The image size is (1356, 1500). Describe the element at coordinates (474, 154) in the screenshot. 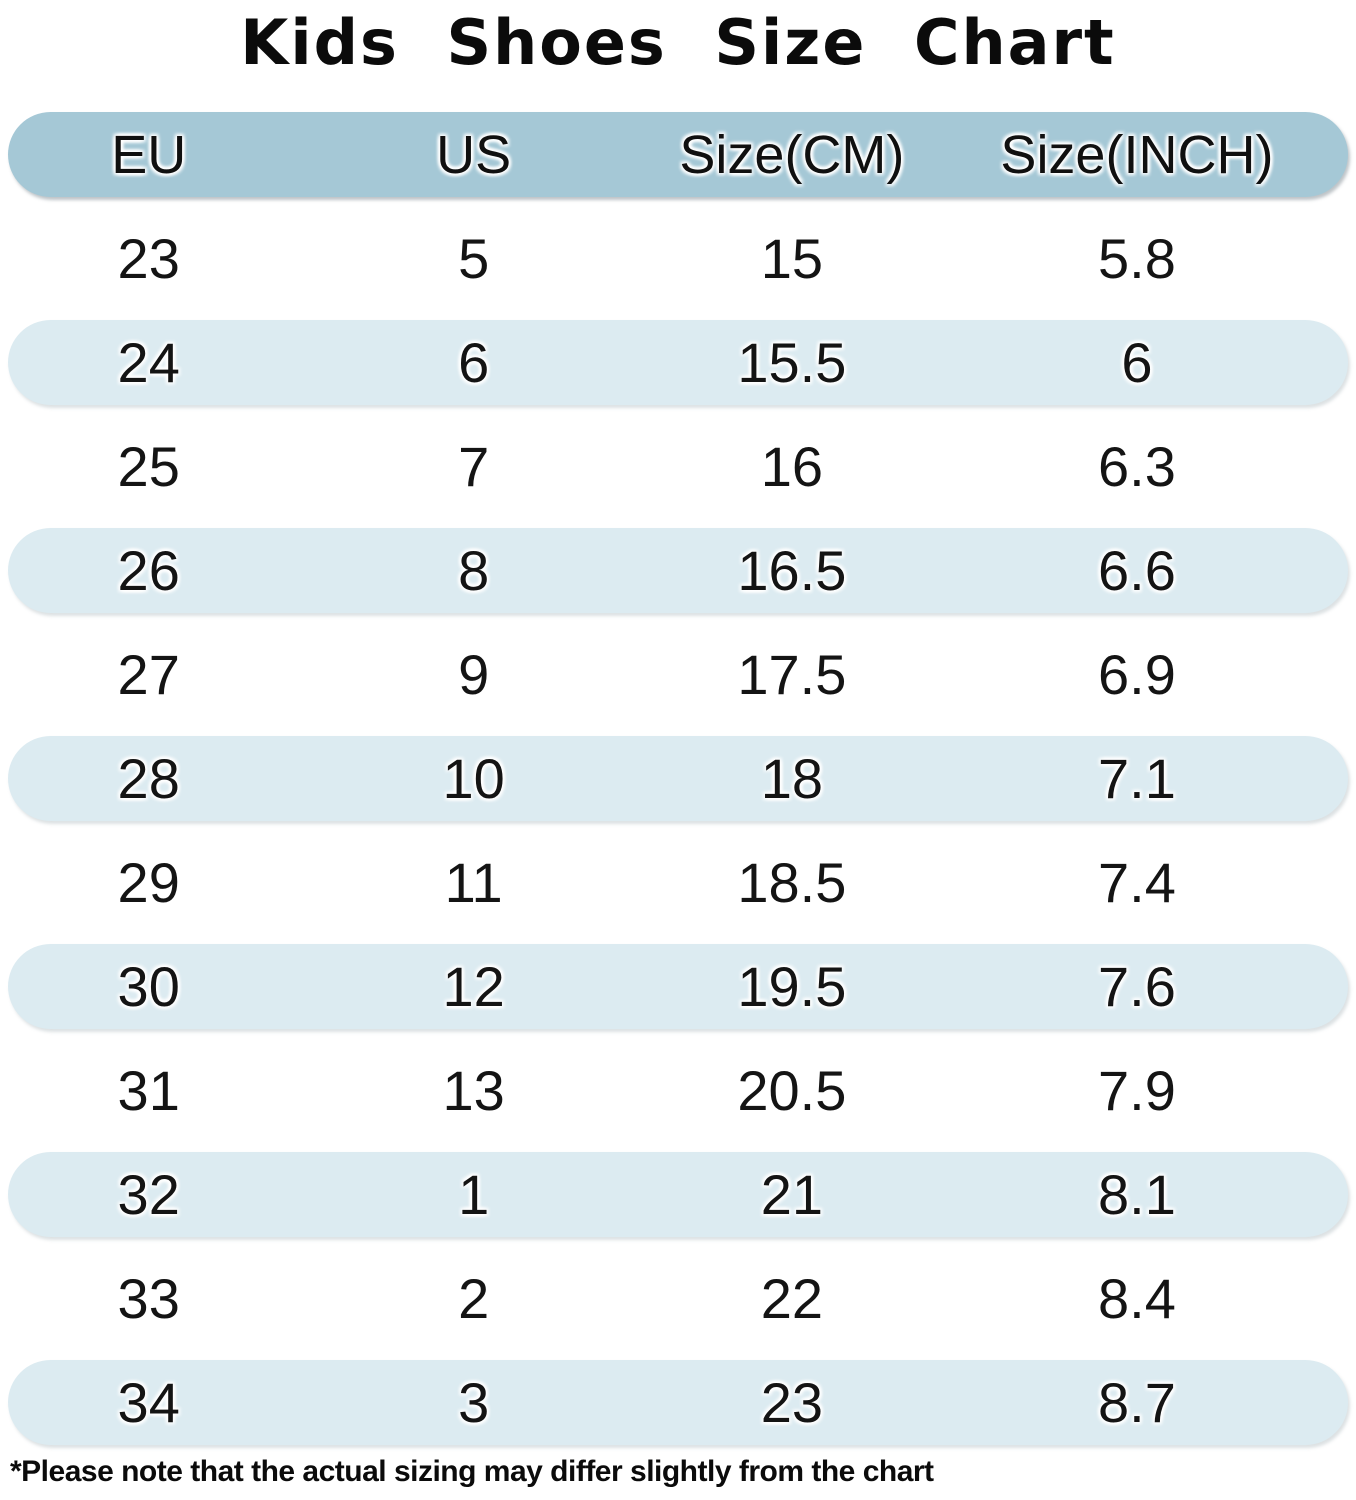

I see `column-header-us: US` at that location.